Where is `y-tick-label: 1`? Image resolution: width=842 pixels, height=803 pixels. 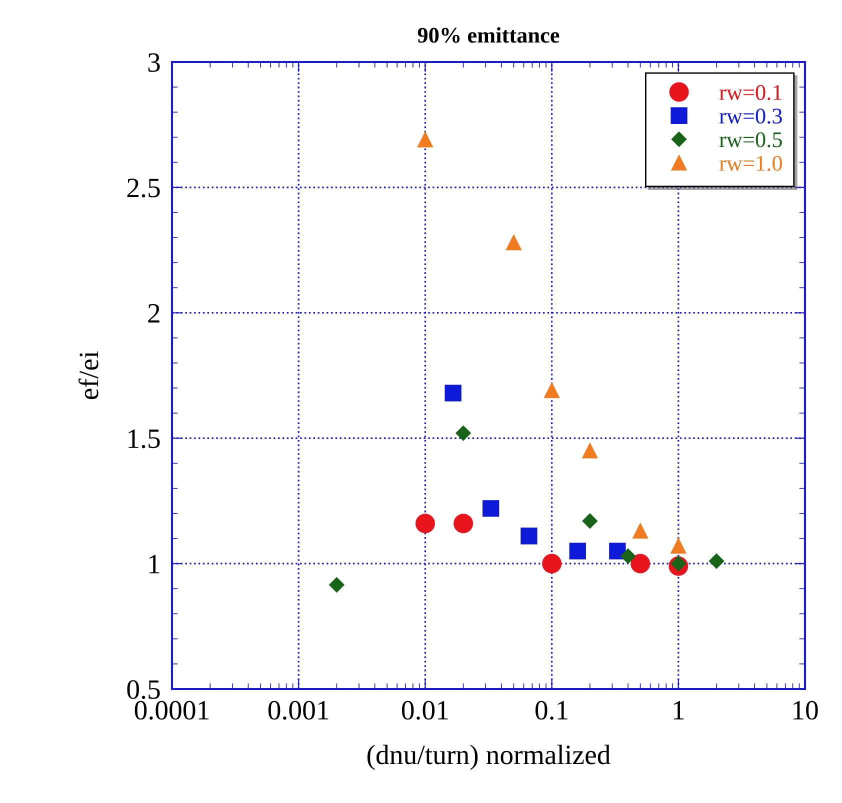
y-tick-label: 1 is located at coordinates (154, 564).